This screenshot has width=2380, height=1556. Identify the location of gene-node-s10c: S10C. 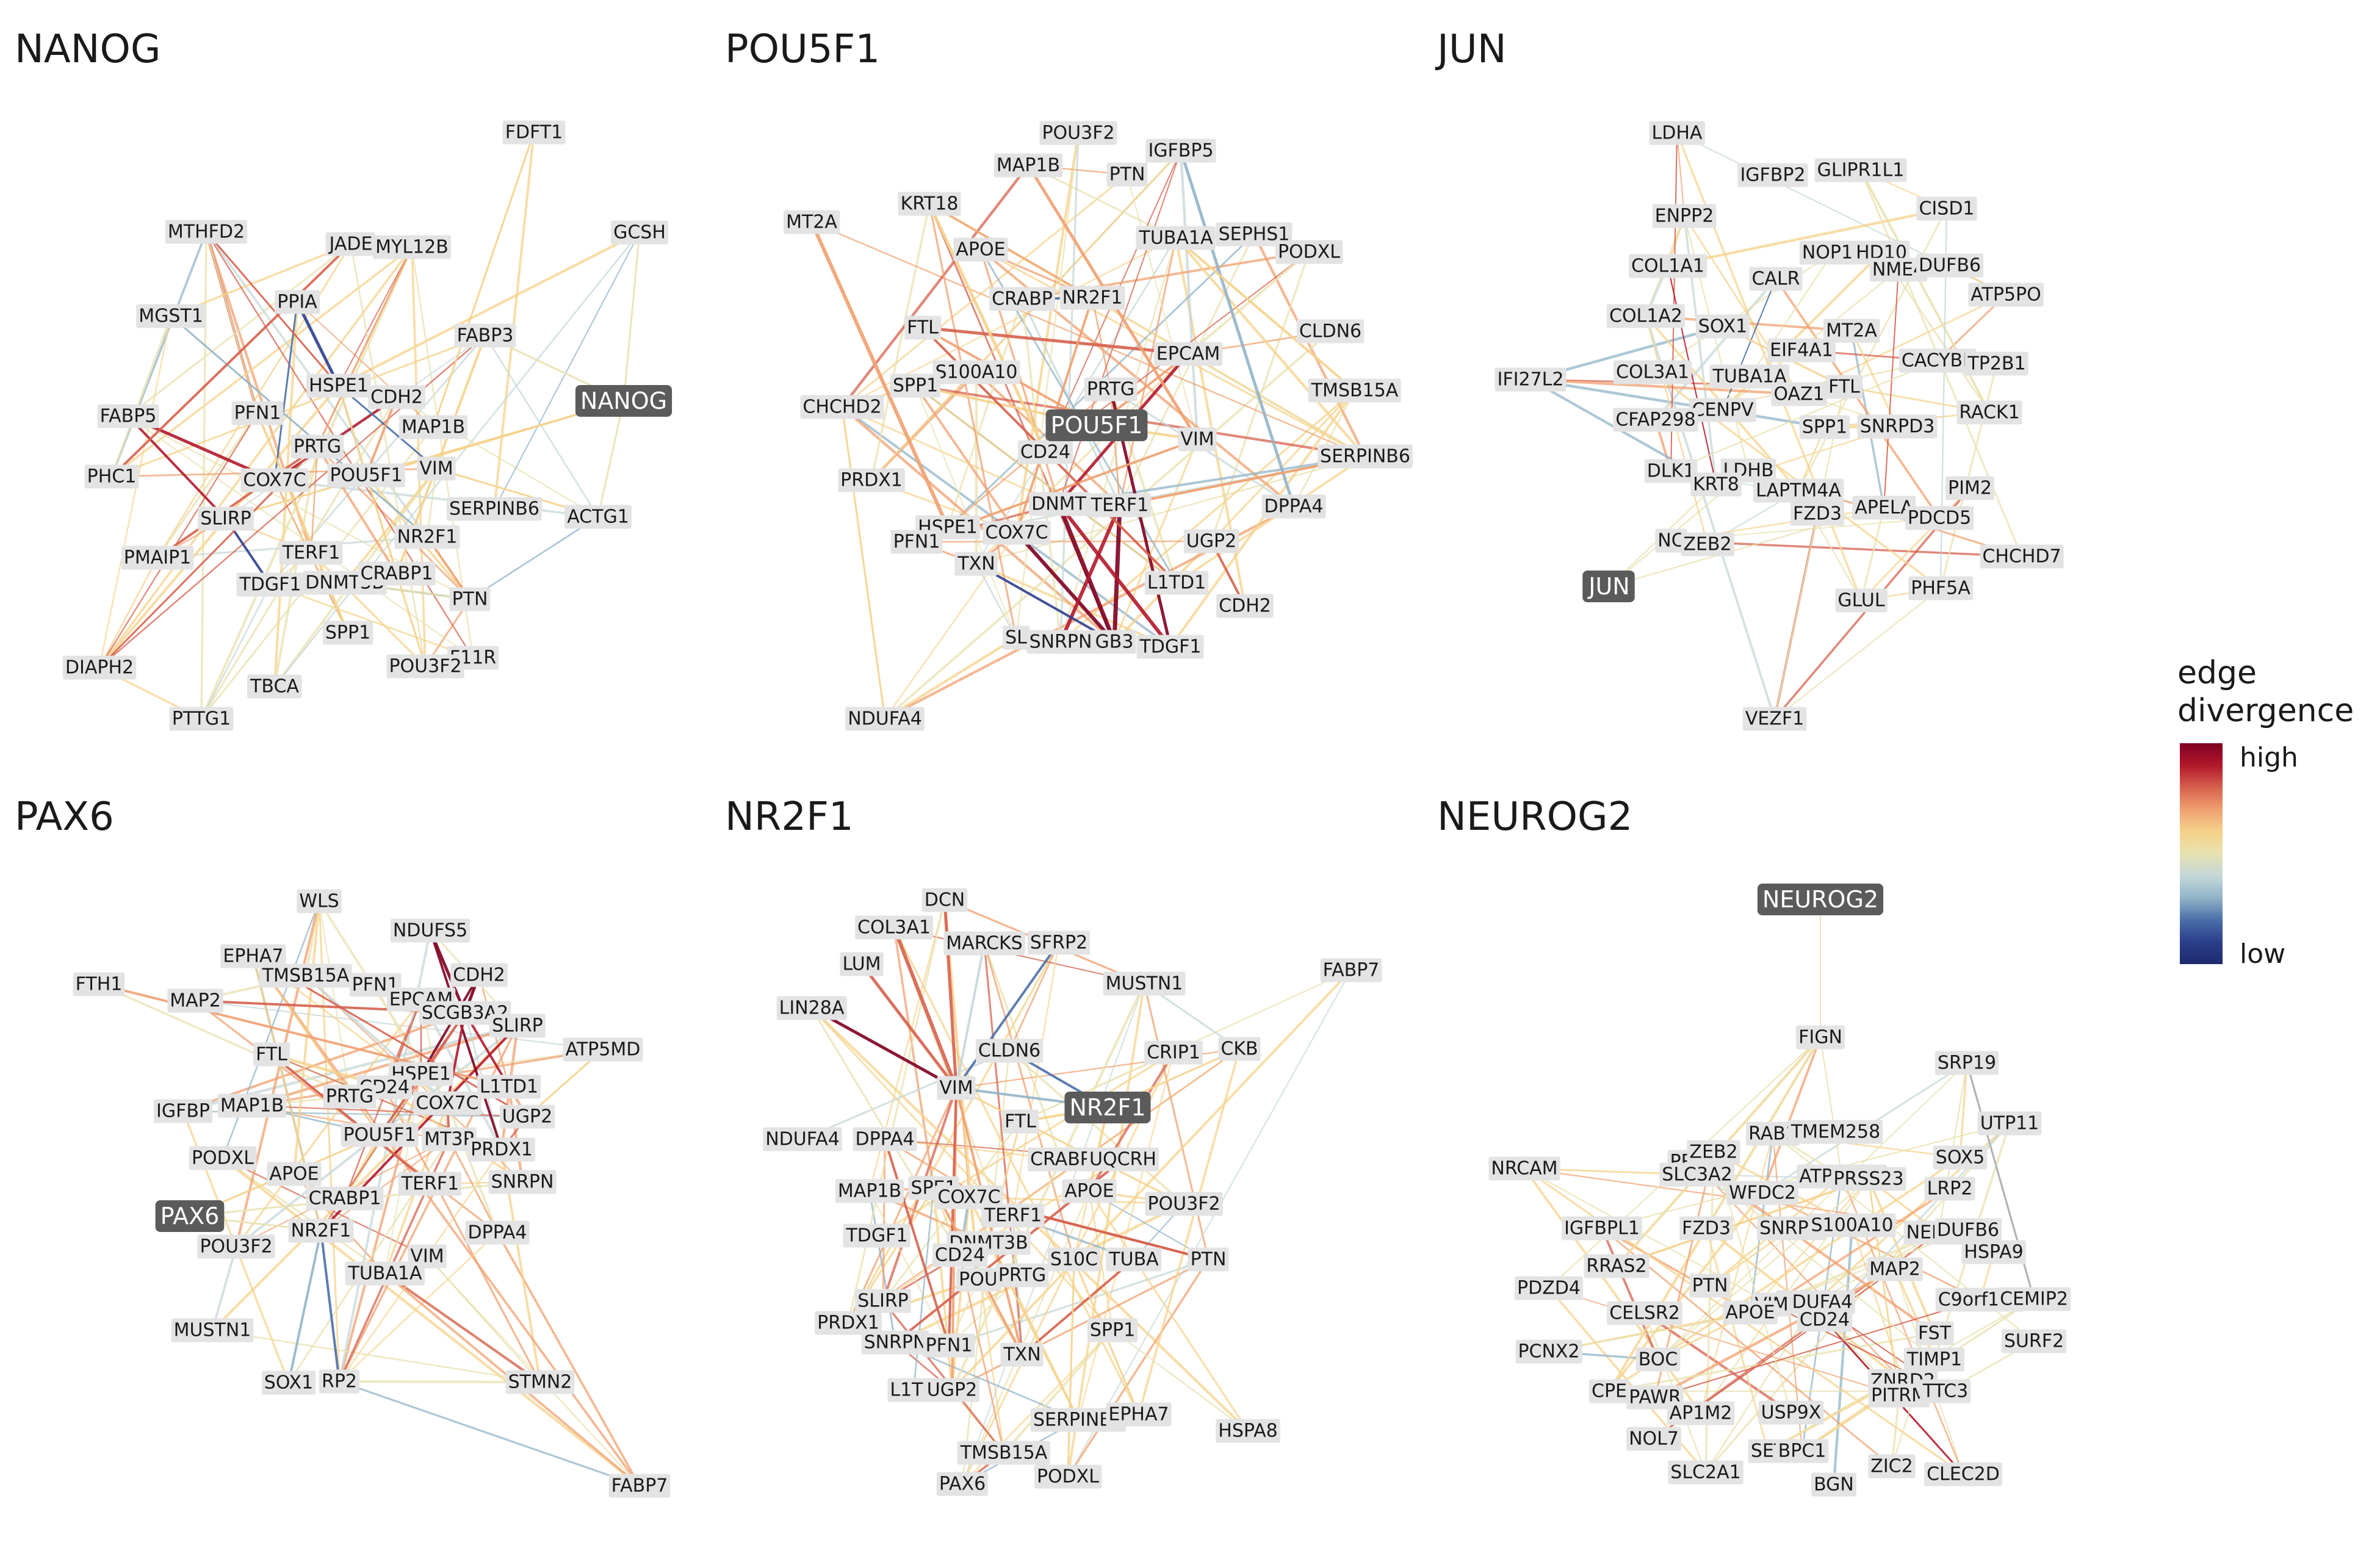
(1074, 1259).